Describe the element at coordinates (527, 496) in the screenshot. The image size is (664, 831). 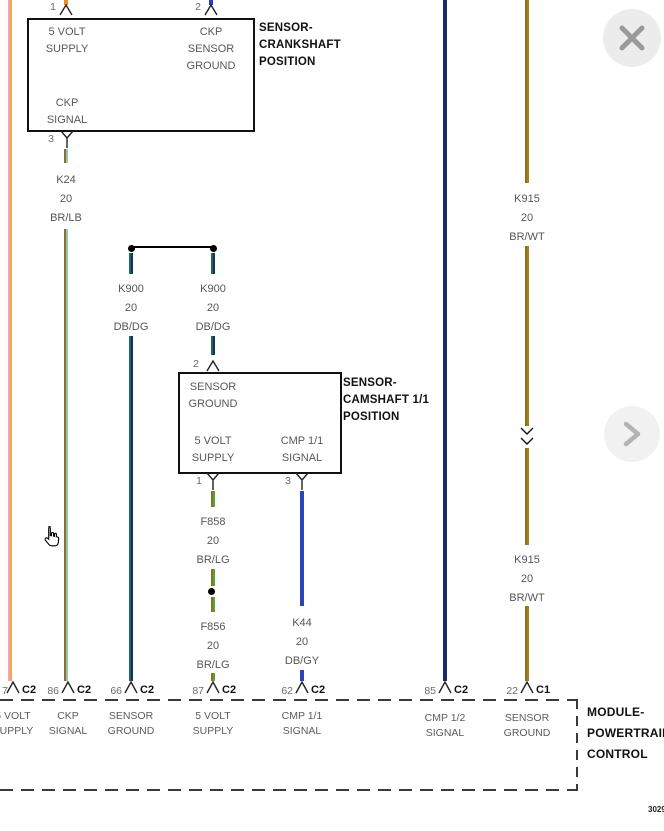
I see `wire-k915-seg3` at that location.